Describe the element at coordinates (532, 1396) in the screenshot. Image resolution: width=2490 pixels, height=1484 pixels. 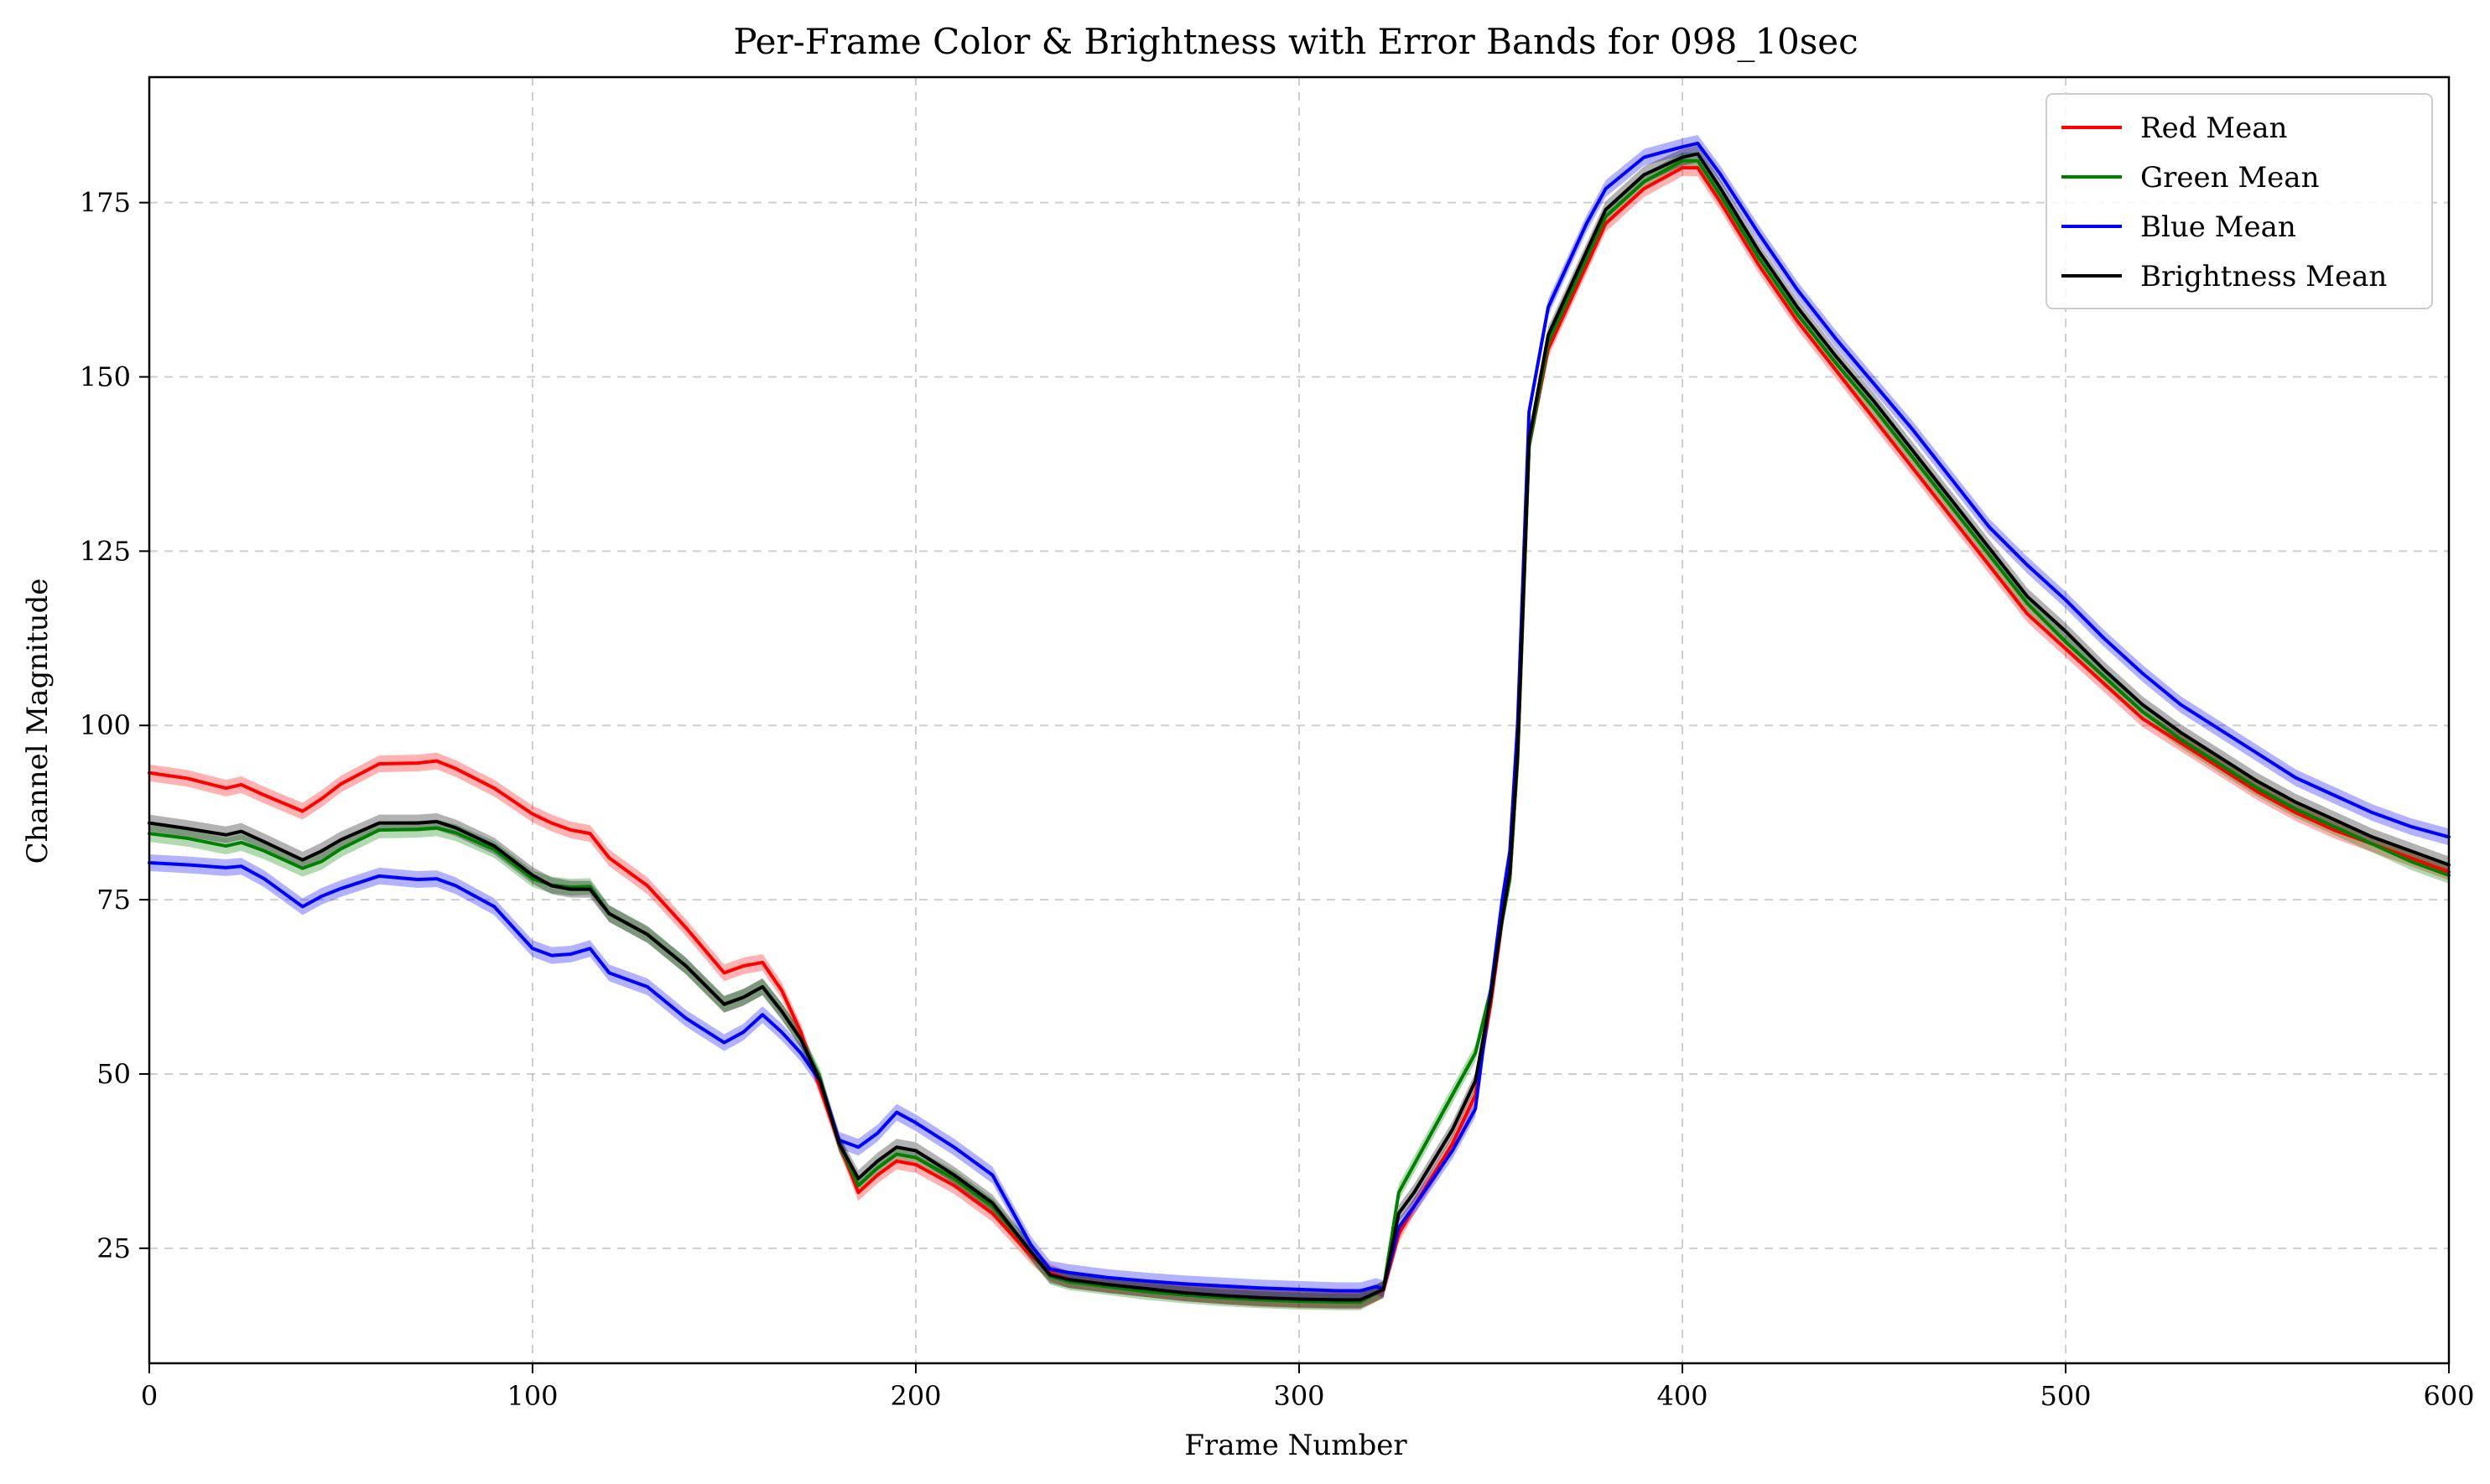
I see `x-tick-label: 100` at that location.